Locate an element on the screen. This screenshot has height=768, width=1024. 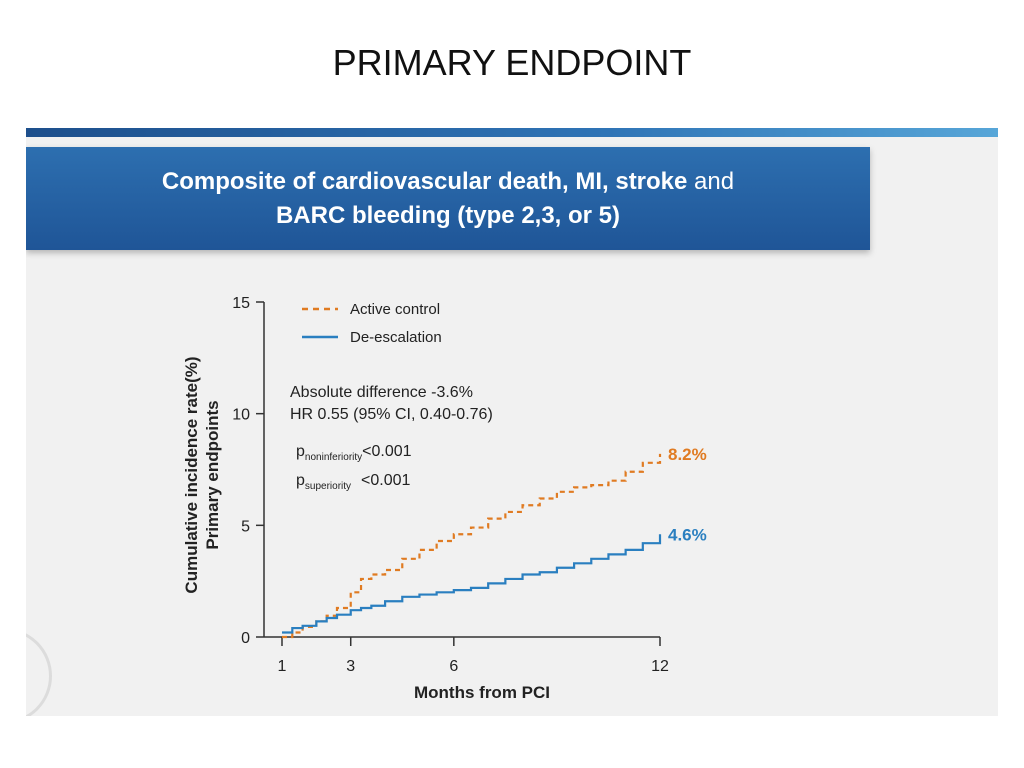
p-noninf-symbol: p is located at coordinates (300, 451).